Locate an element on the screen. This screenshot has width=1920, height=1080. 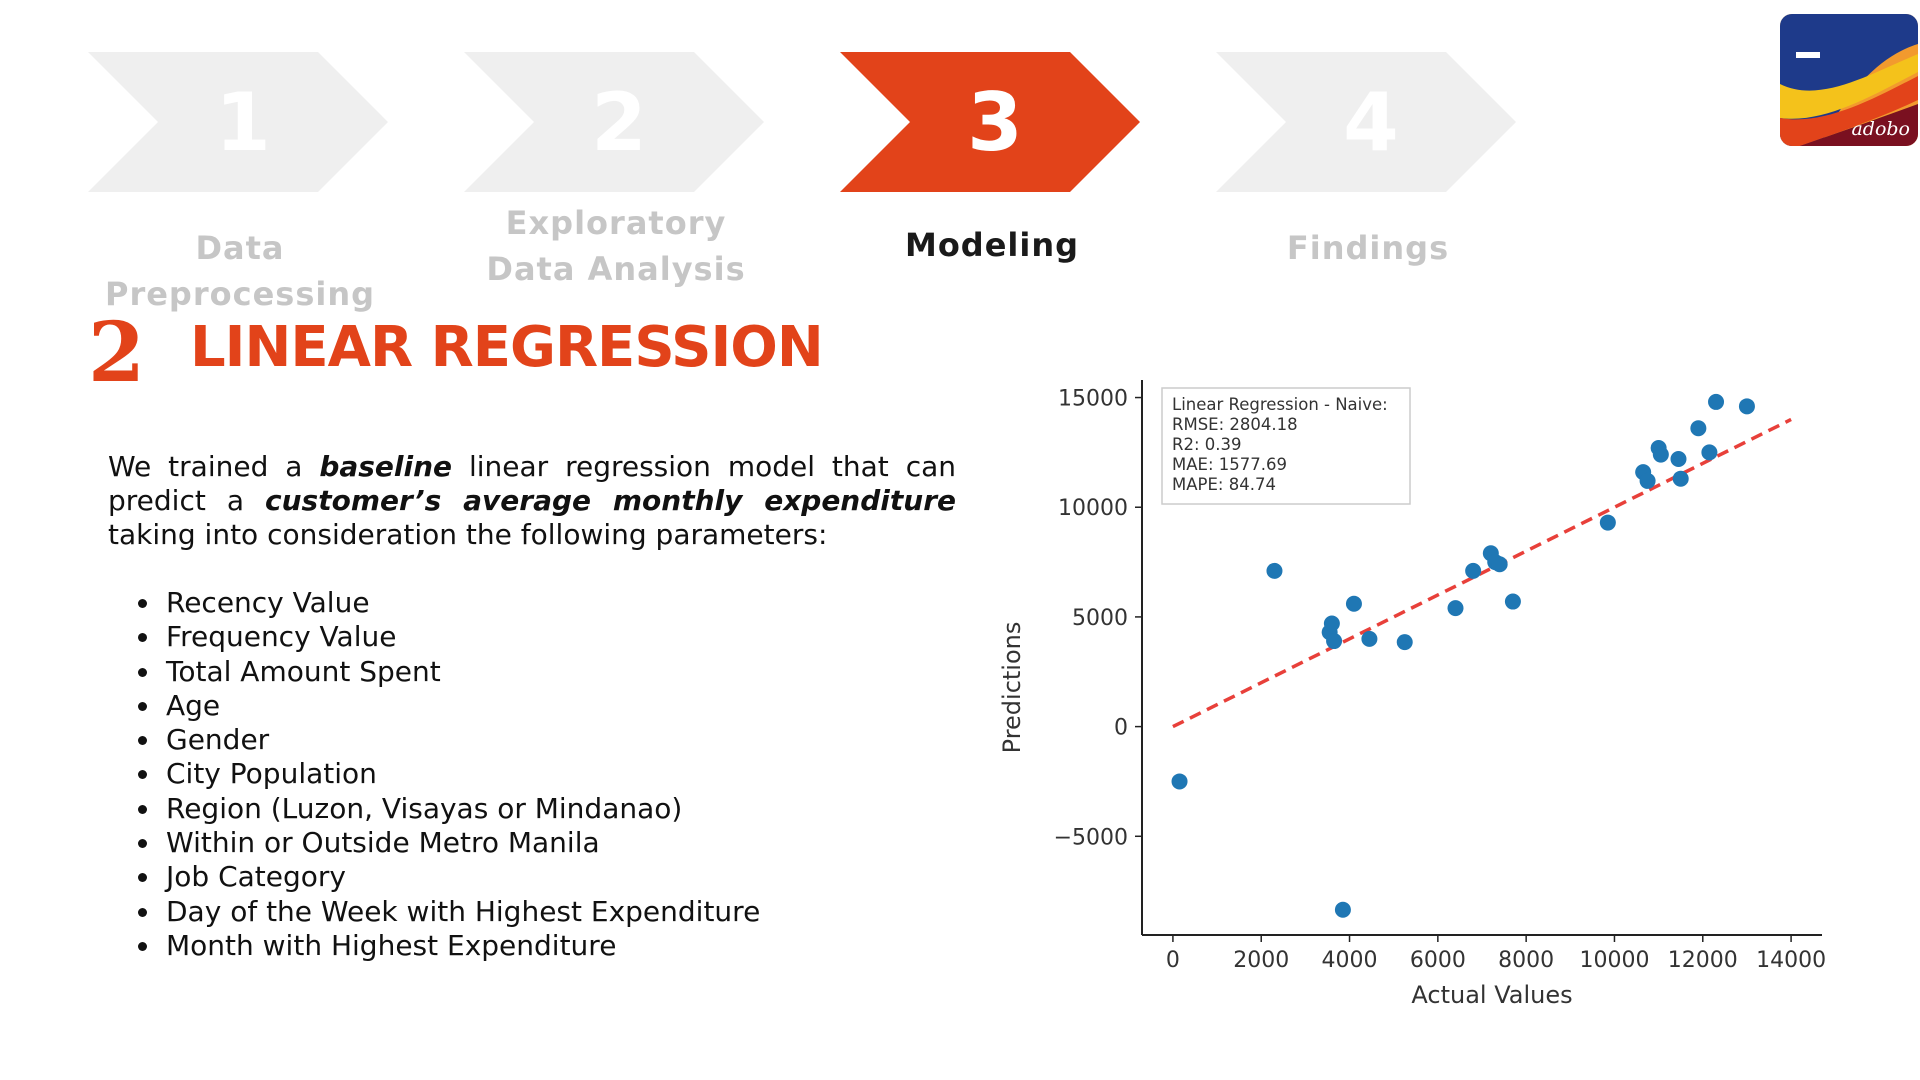
step-2-chevron: 2 is located at coordinates (614, 122).